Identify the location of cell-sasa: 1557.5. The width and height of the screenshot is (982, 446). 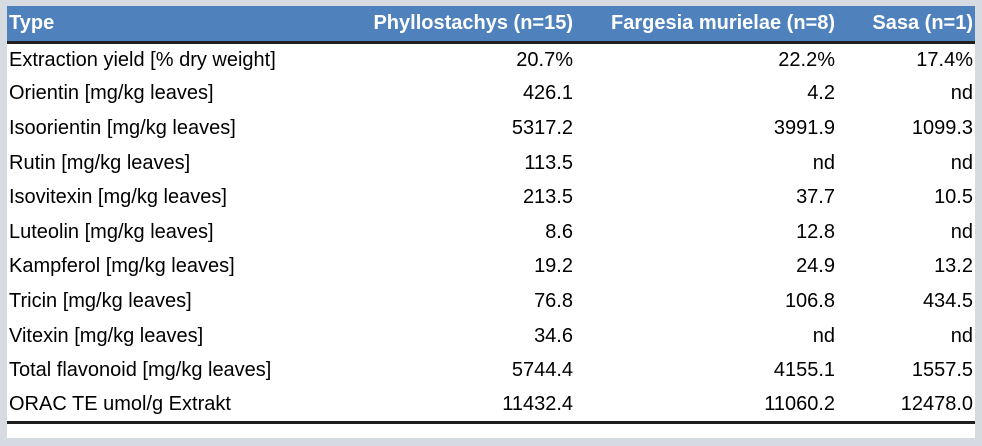
(942, 370).